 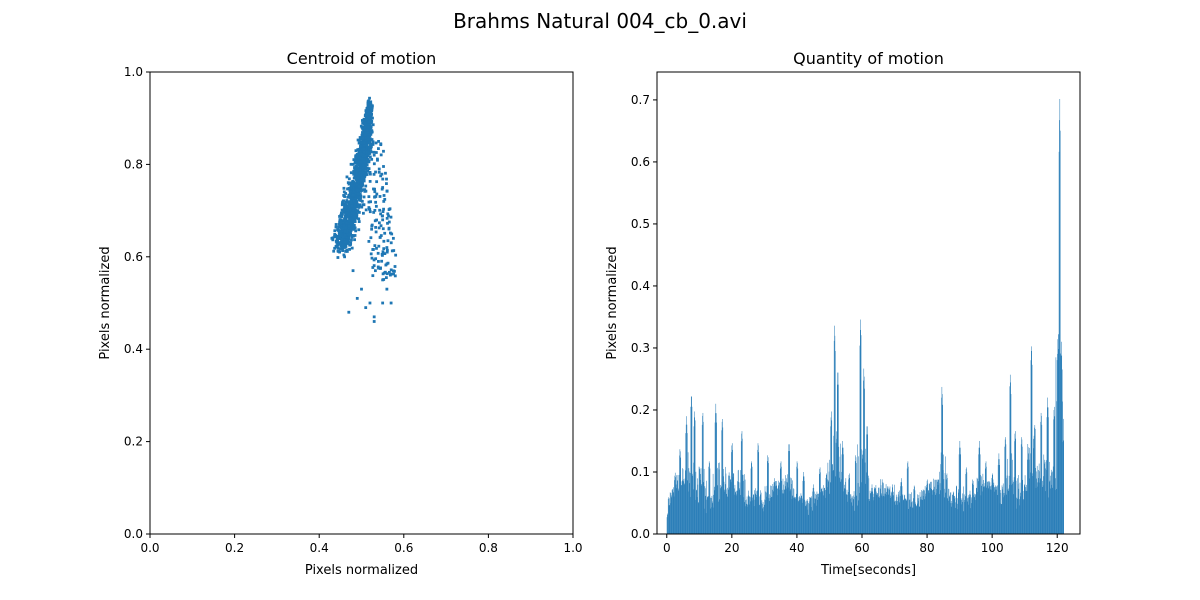 I want to click on quantity-x-tick-label: 0, so click(x=667, y=548).